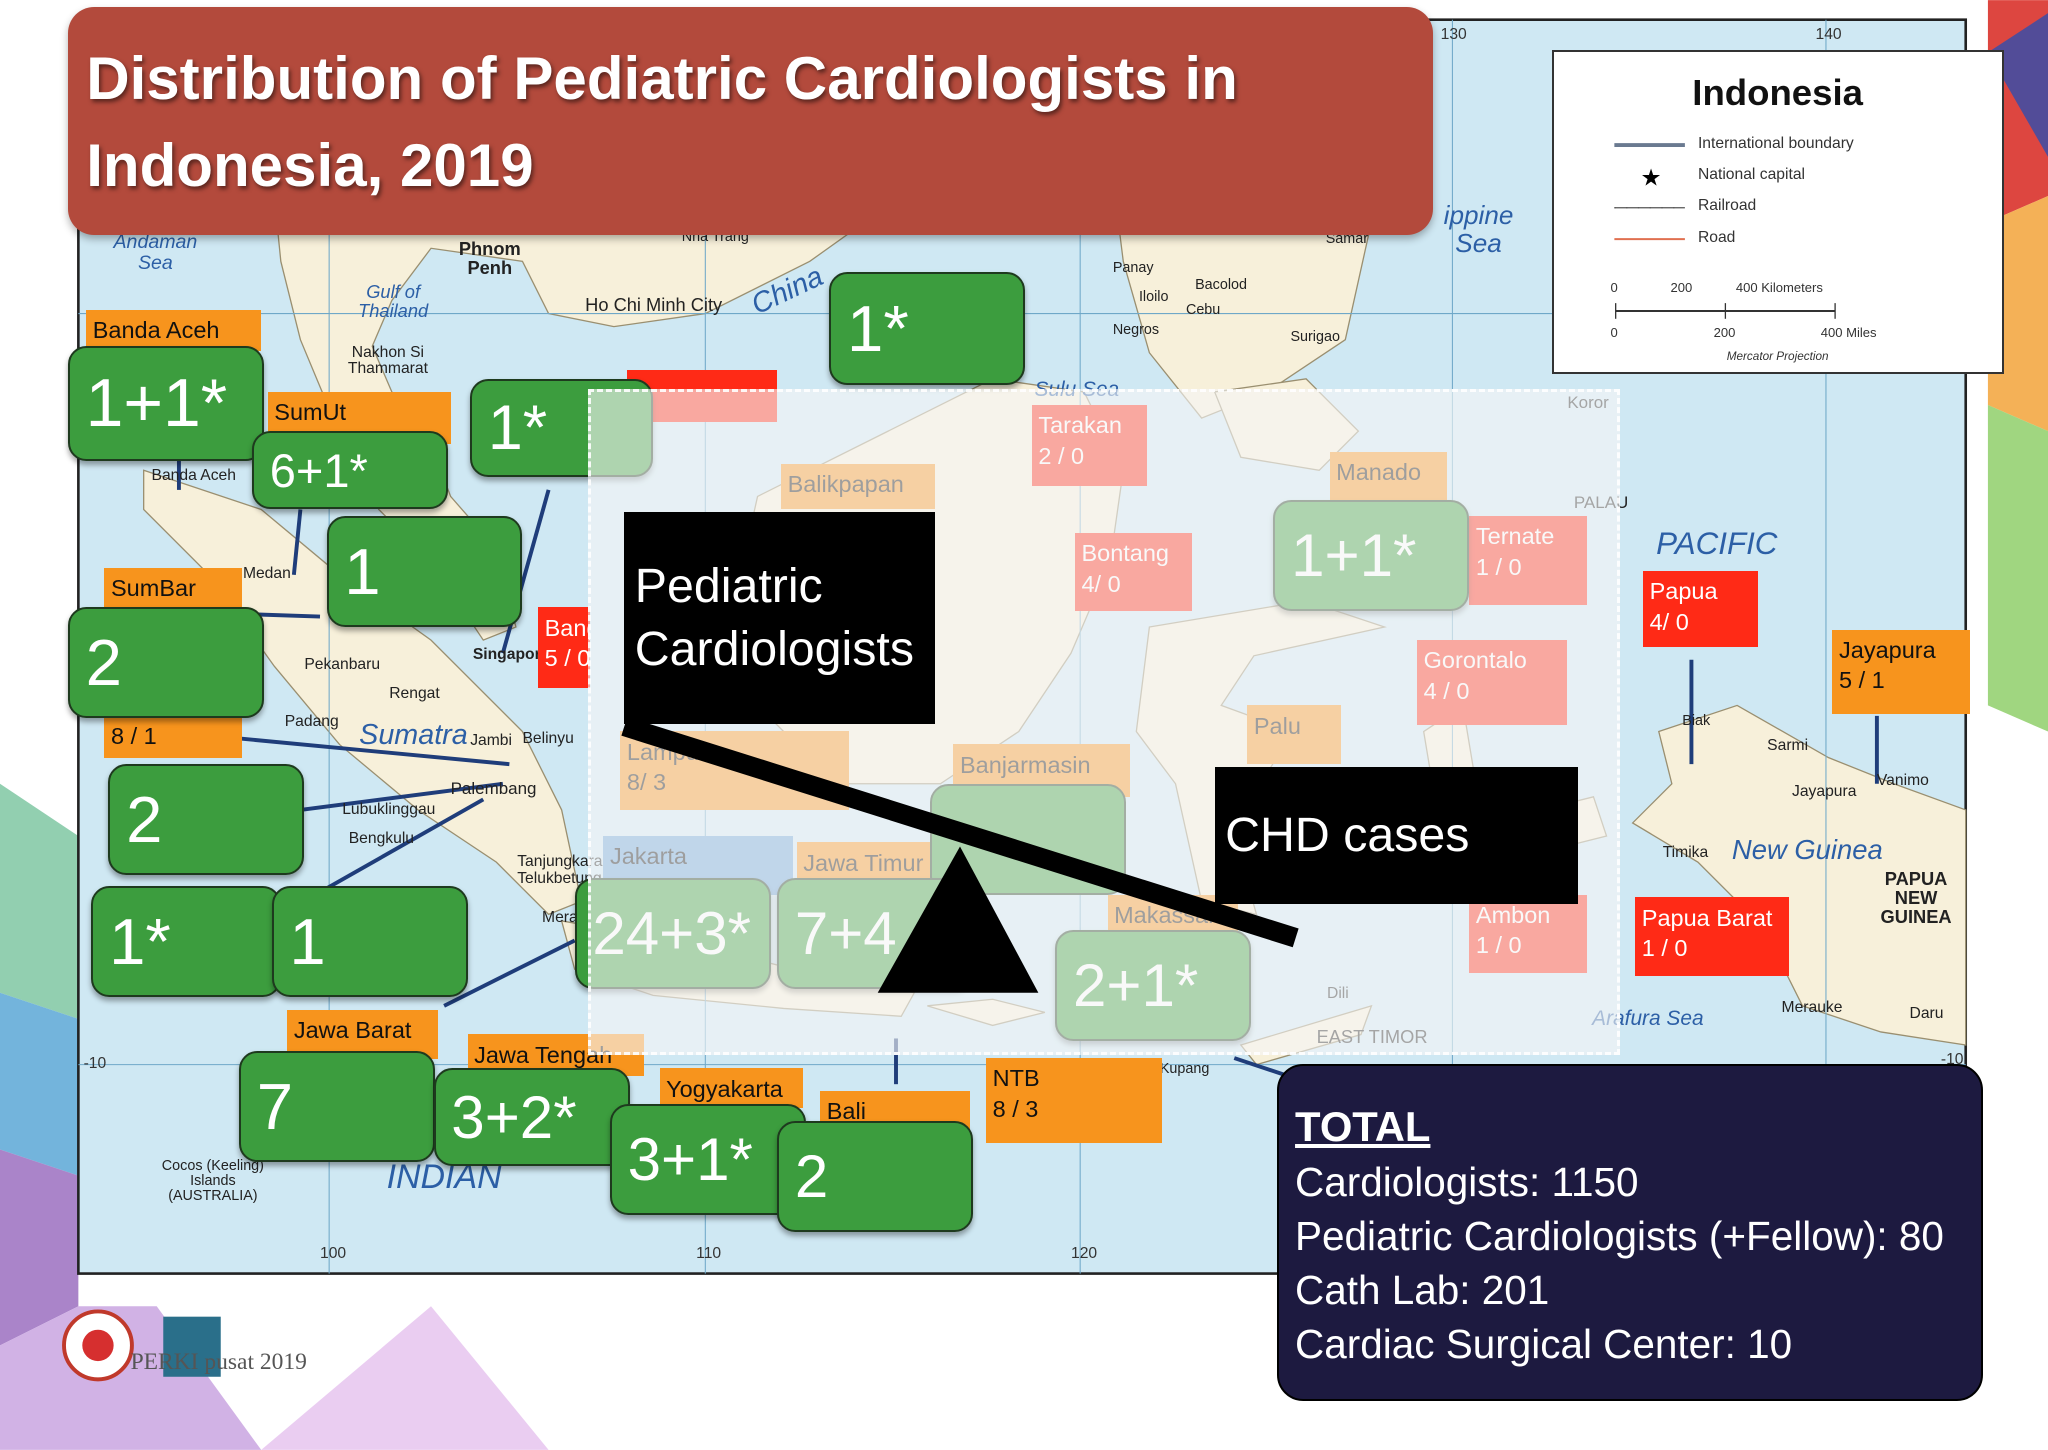 This screenshot has height=1450, width=2048. What do you see at coordinates (1777, 357) in the screenshot?
I see `projection: Mercator Projection` at bounding box center [1777, 357].